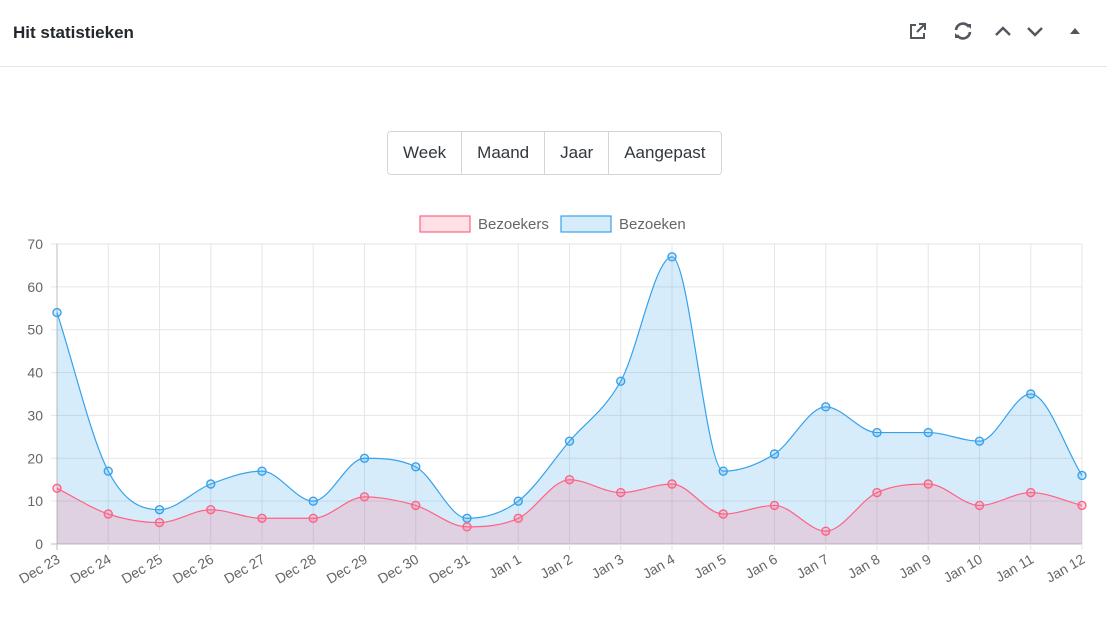 The height and width of the screenshot is (622, 1107). Describe the element at coordinates (35, 415) in the screenshot. I see `y-tick-label: 30` at that location.